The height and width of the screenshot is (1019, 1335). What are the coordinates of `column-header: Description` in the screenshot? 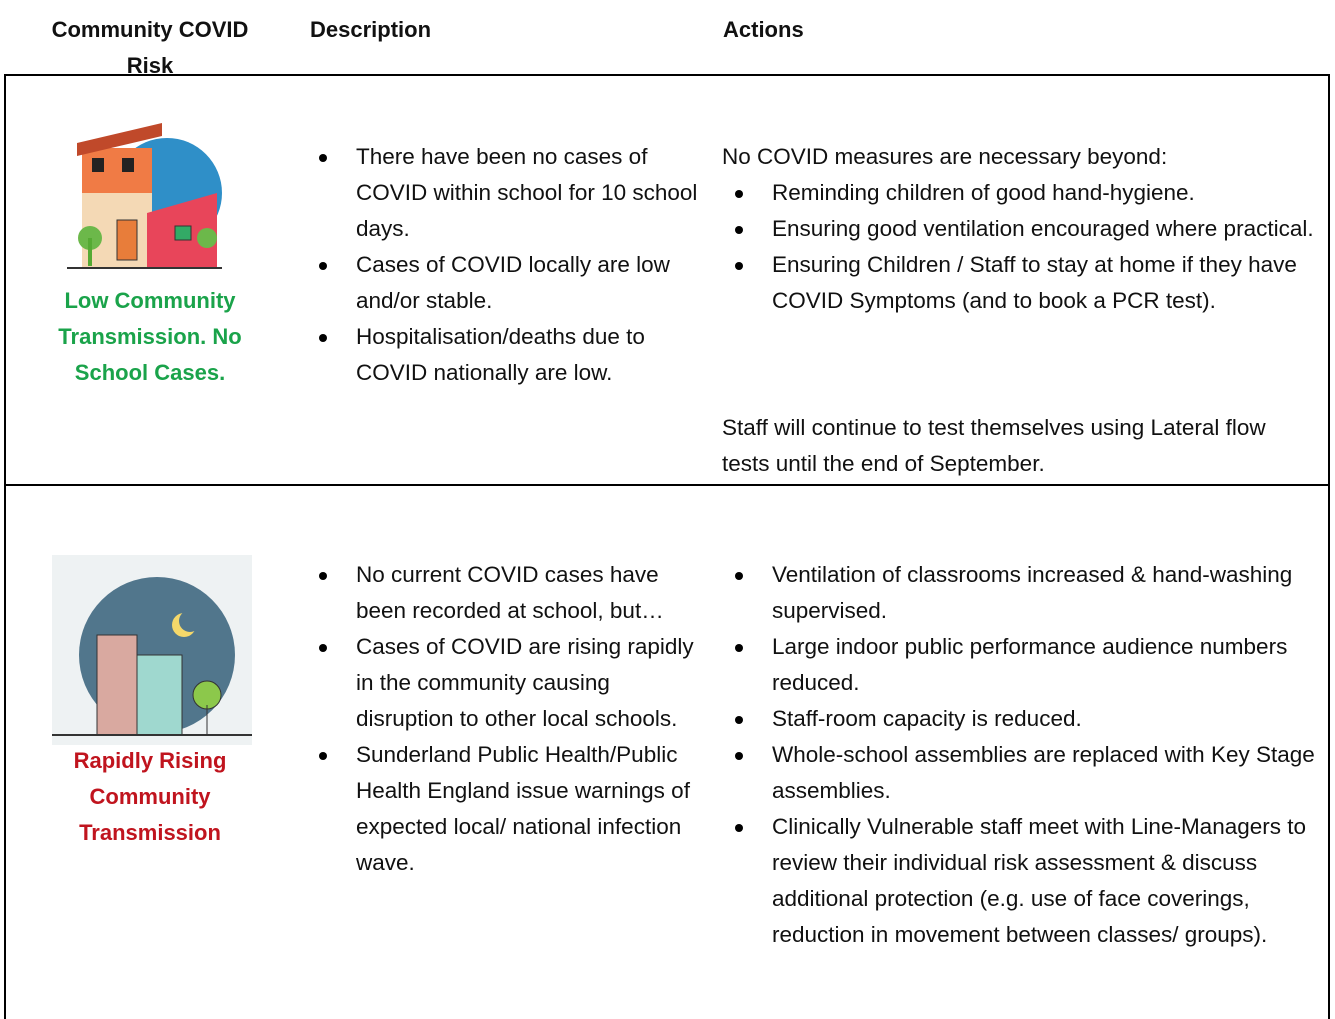 It's located at (371, 29).